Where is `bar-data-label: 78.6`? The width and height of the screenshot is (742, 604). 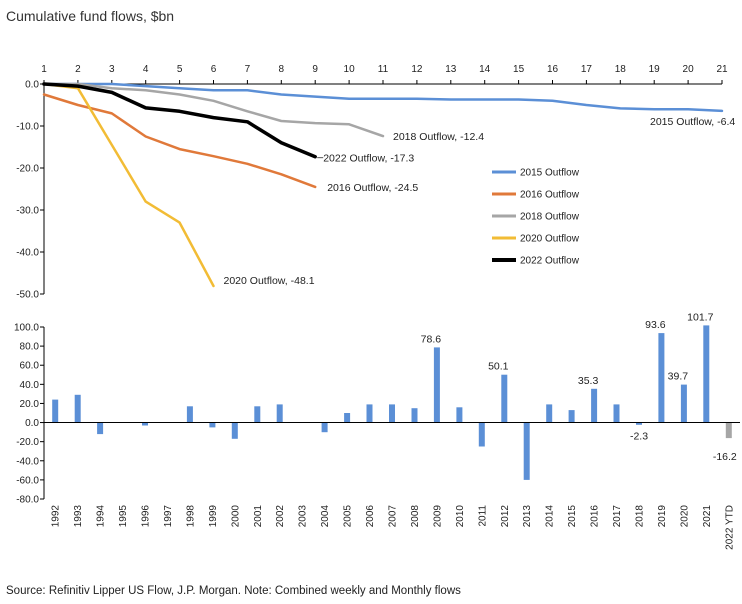 bar-data-label: 78.6 is located at coordinates (431, 339).